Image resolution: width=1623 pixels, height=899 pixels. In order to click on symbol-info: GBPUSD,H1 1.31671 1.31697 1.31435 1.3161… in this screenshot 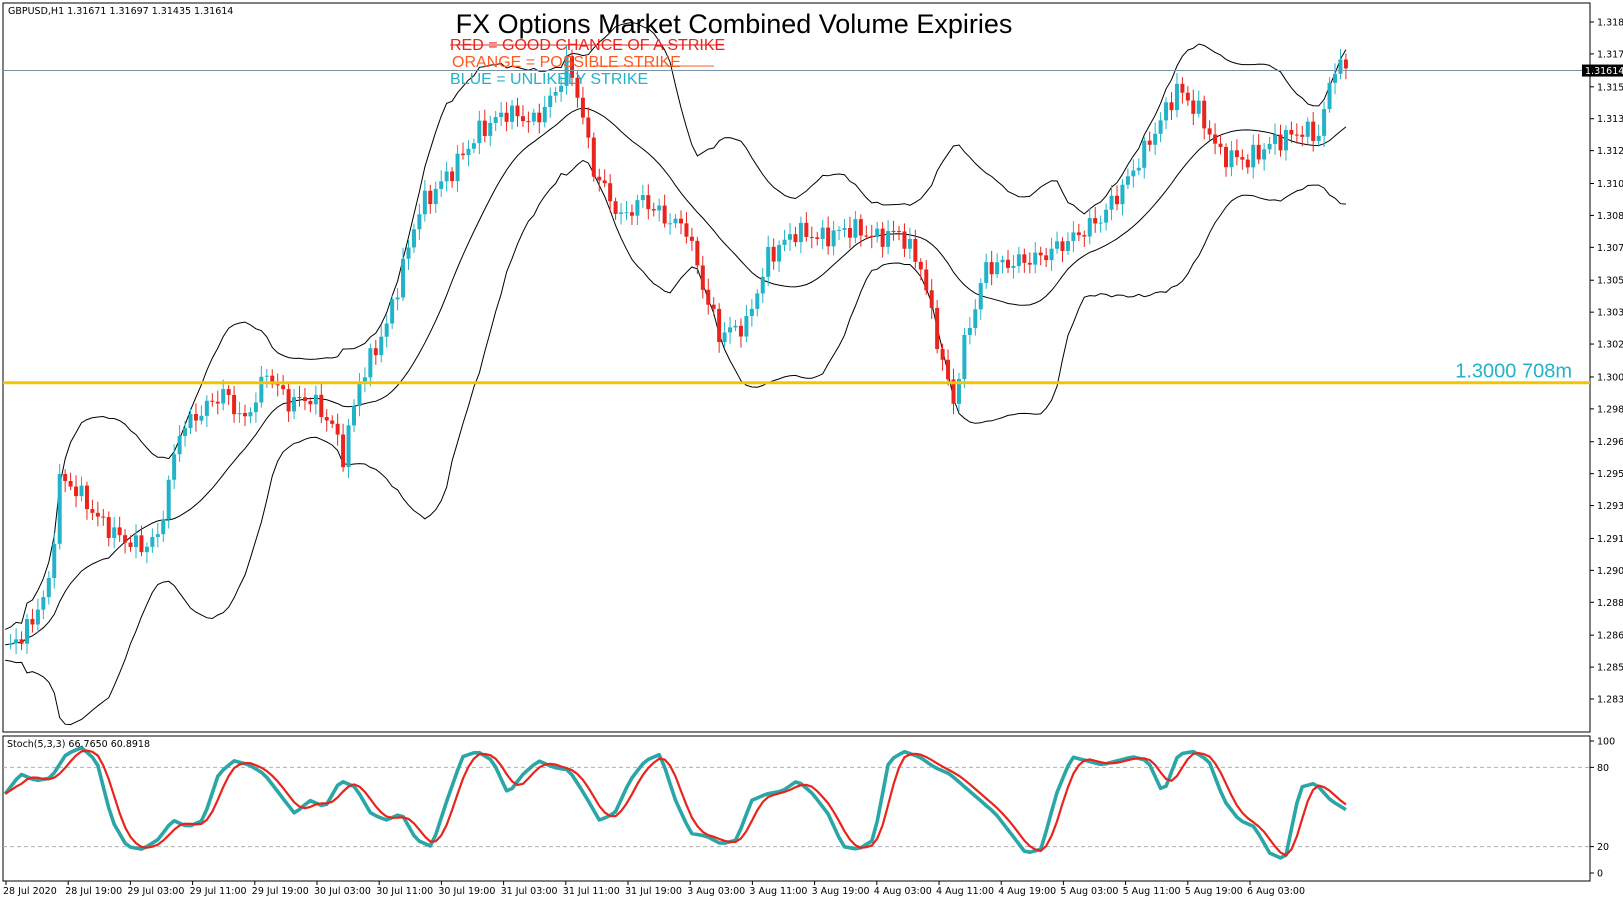, I will do `click(120, 11)`.